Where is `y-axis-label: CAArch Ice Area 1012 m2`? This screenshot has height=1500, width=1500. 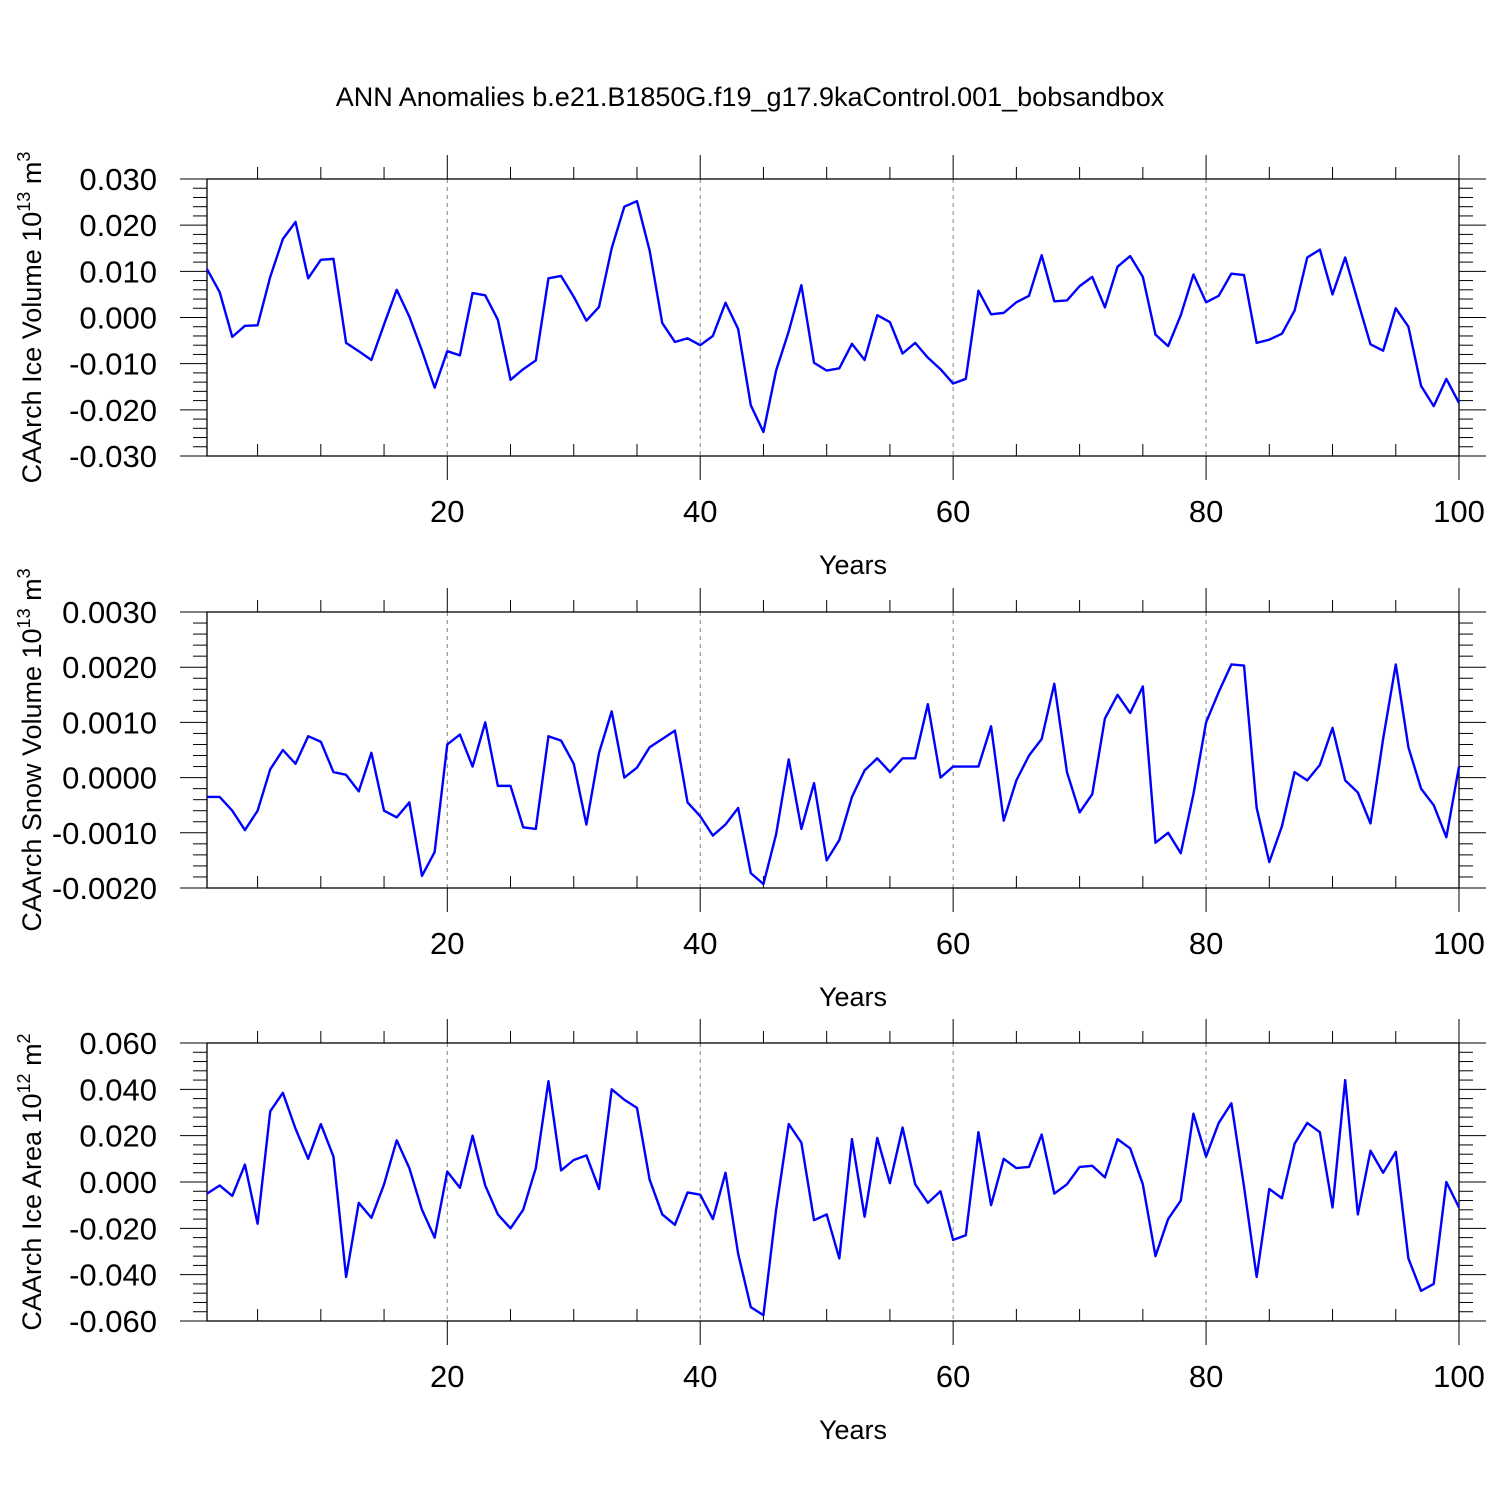
y-axis-label: CAArch Ice Area 1012 m2 is located at coordinates (30, 1181).